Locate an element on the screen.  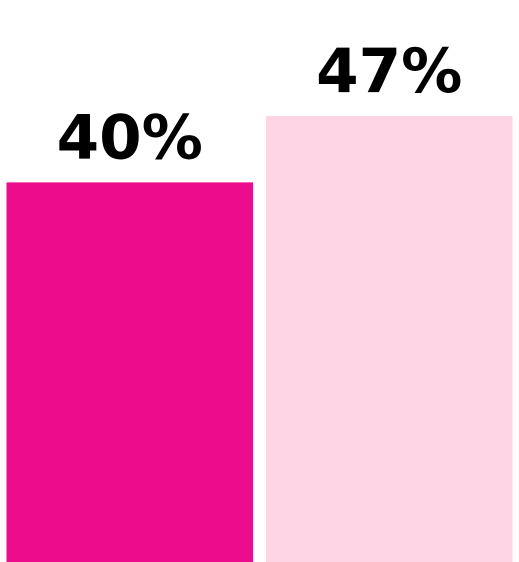
data-label: 47% is located at coordinates (389, 70).